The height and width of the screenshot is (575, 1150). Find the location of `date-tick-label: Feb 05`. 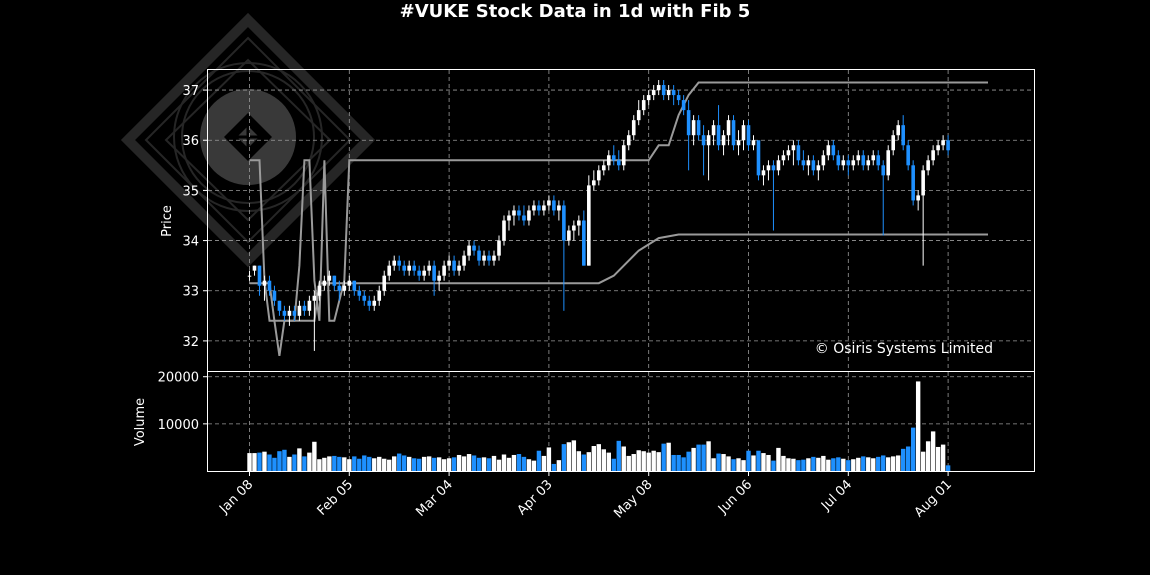

date-tick-label: Feb 05 is located at coordinates (336, 498).